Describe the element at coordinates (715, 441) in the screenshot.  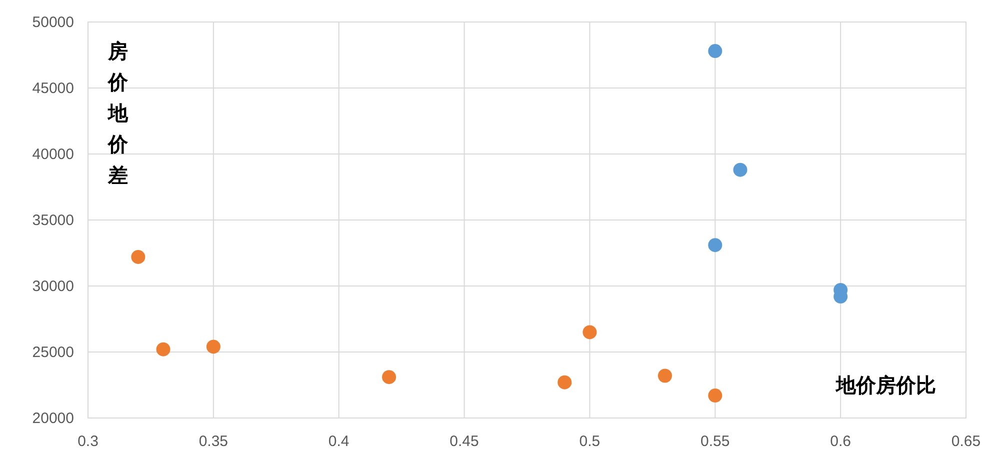
I see `x-tick-label: 0.55` at that location.